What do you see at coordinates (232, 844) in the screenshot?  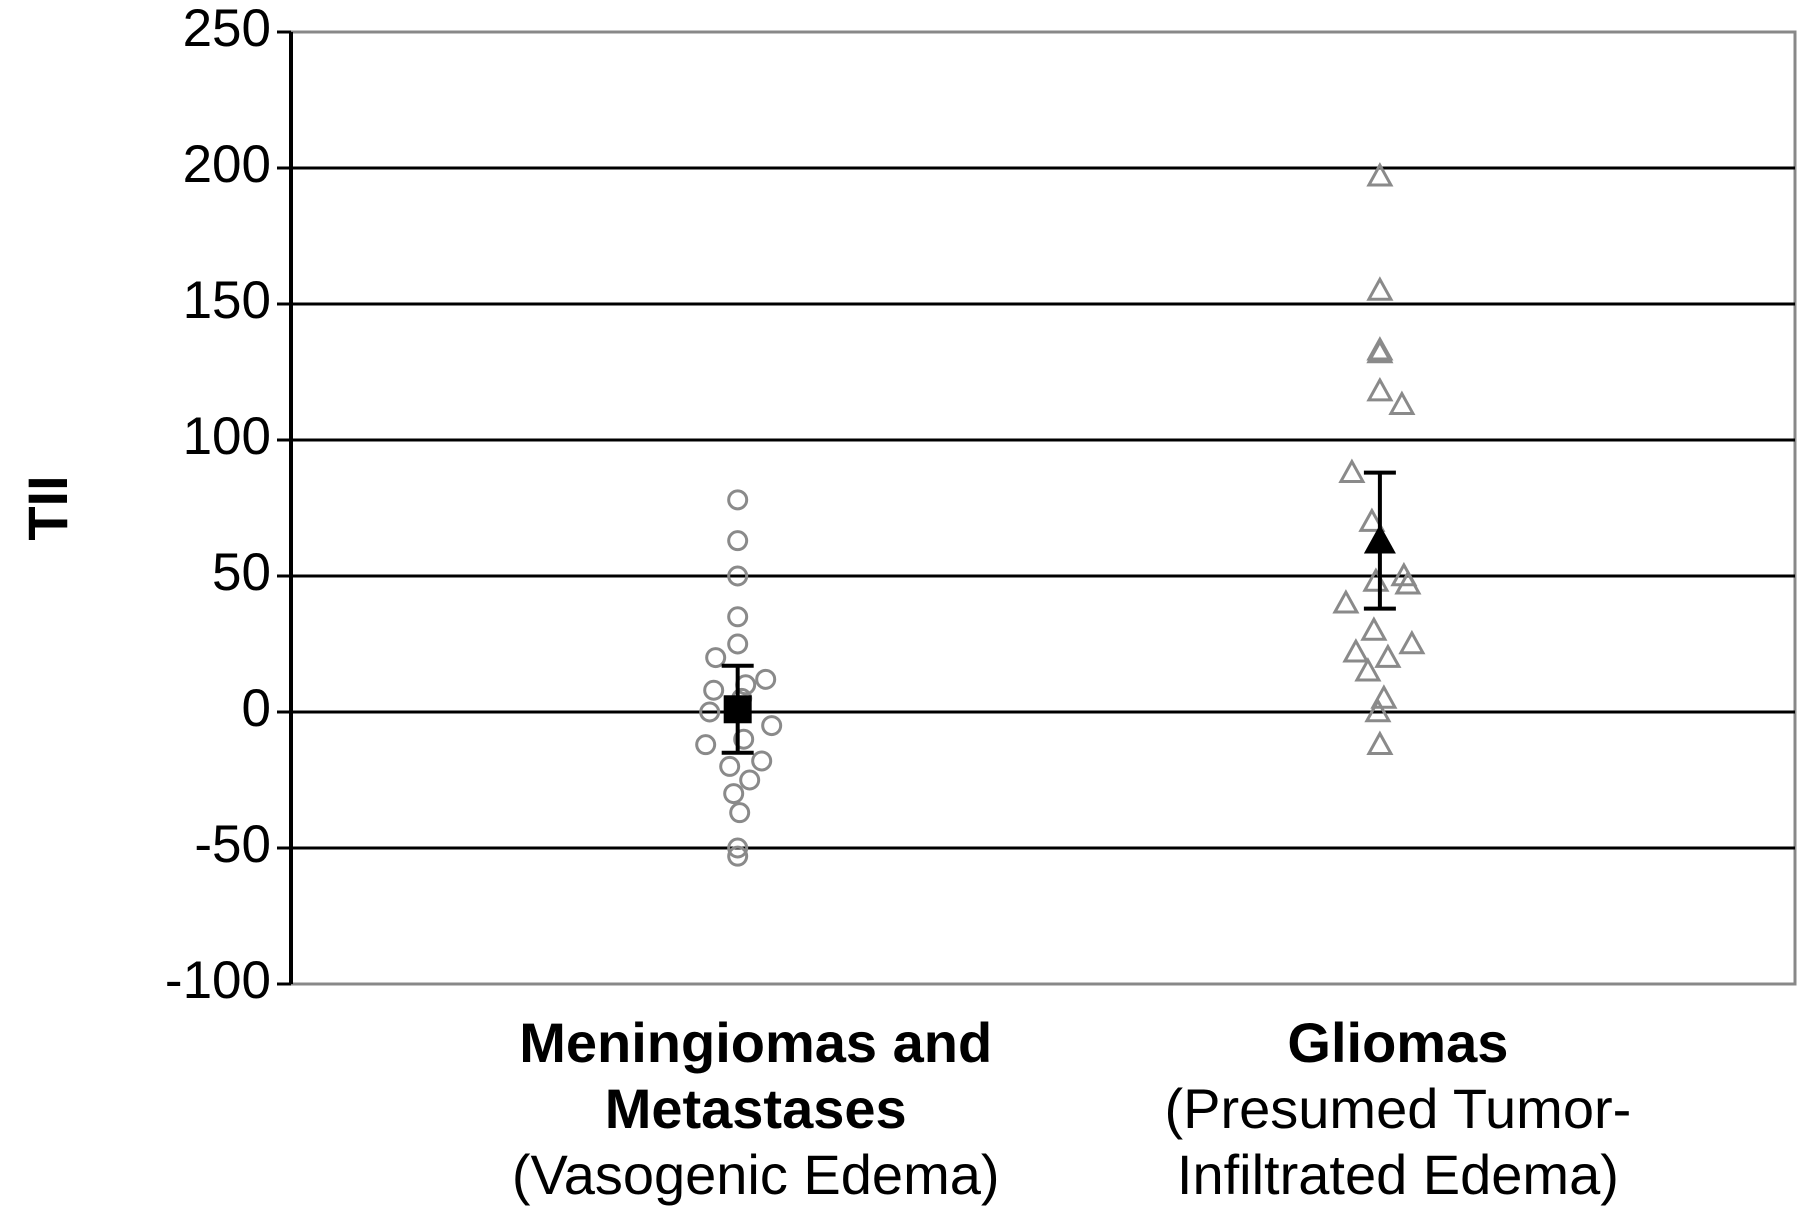 I see `y-tick-label: -50` at bounding box center [232, 844].